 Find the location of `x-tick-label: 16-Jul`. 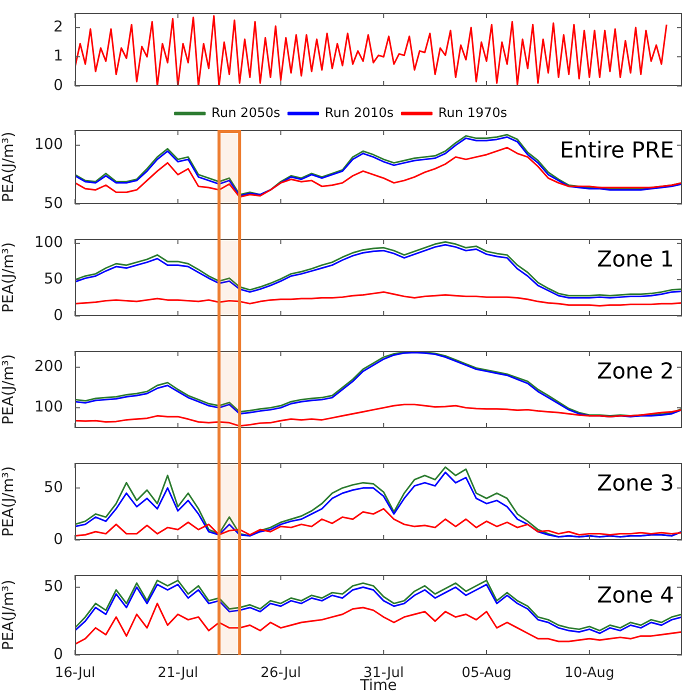

x-tick-label: 16-Jul is located at coordinates (75, 673).